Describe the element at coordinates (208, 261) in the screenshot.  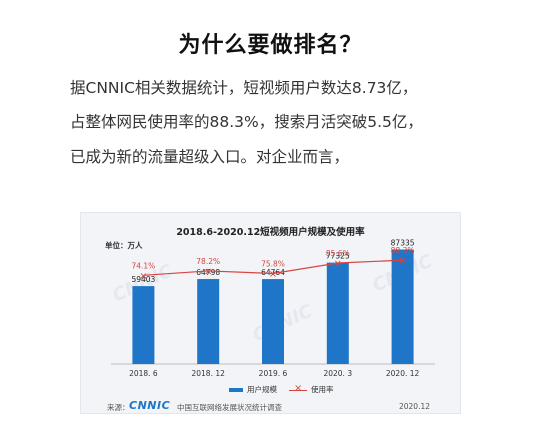
I see `rate-value-label: 78.2%` at that location.